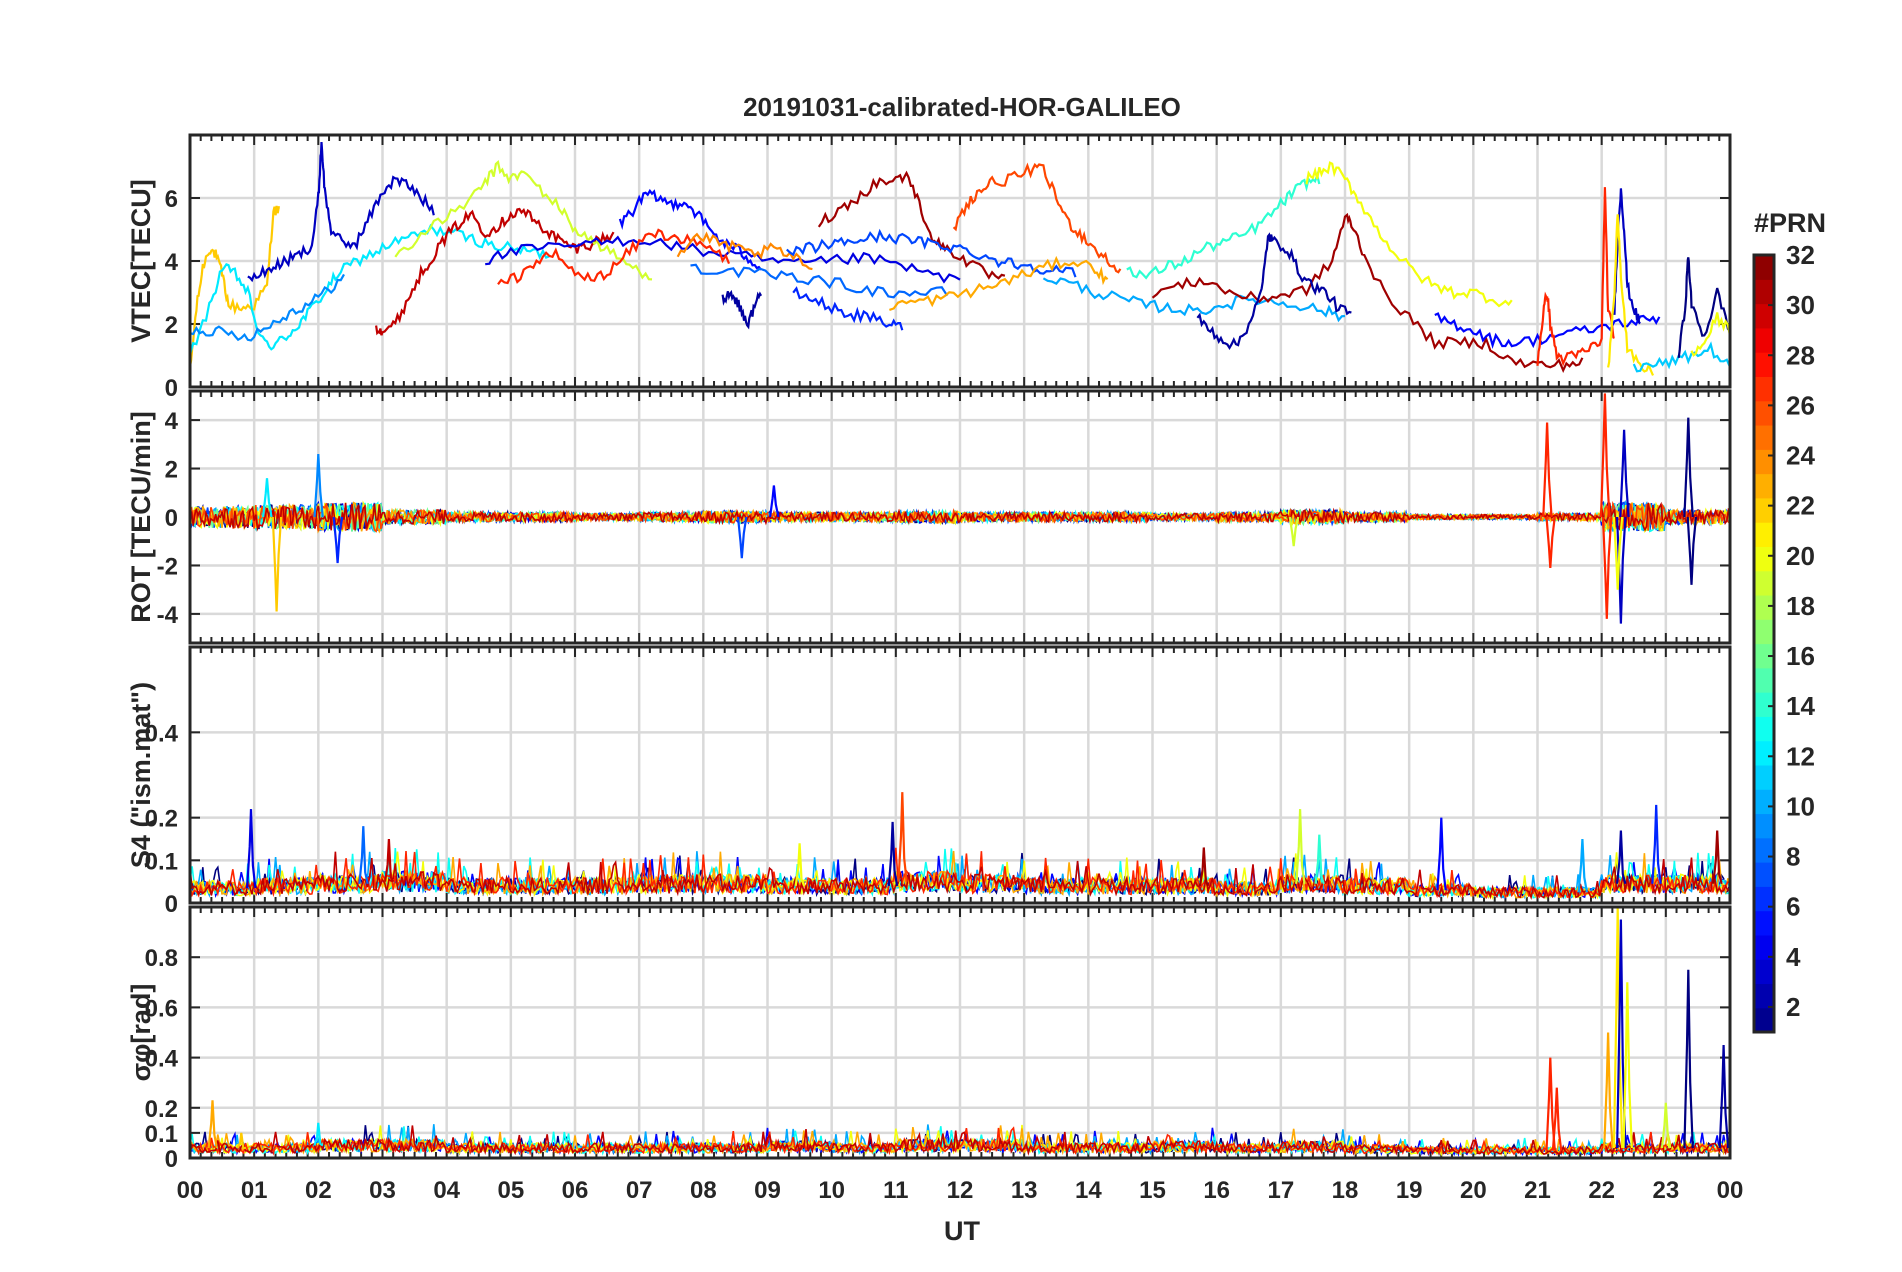  What do you see at coordinates (1793, 907) in the screenshot?
I see `colorbar-tick-label: 6` at bounding box center [1793, 907].